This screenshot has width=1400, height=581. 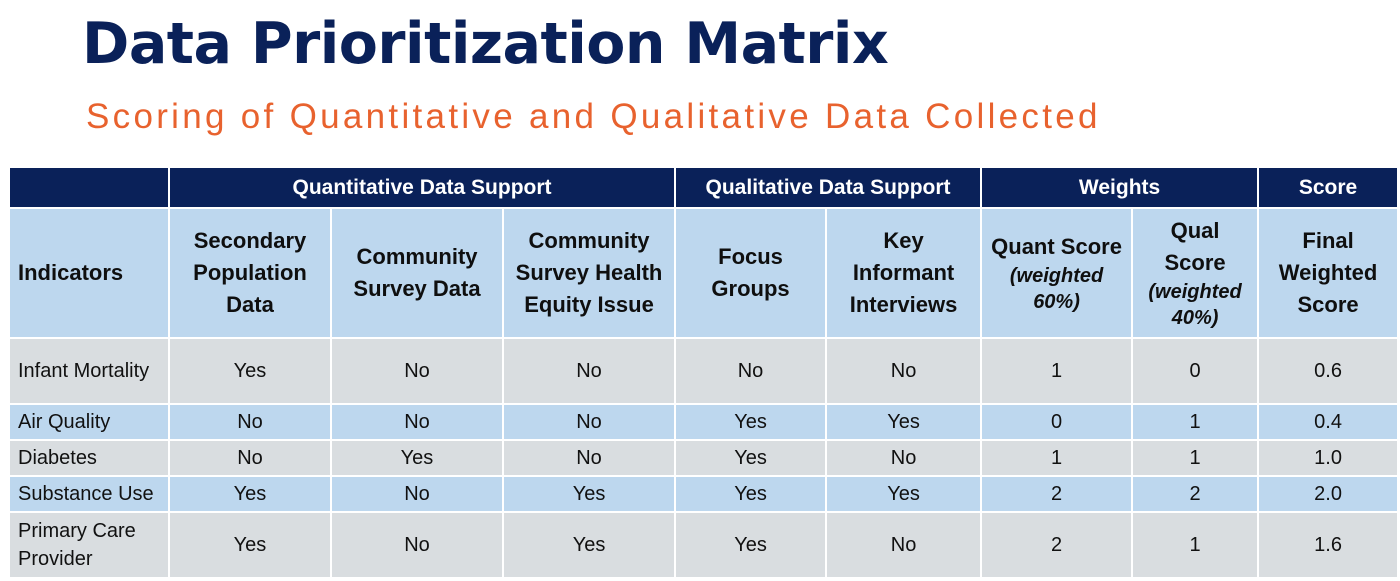 What do you see at coordinates (1195, 371) in the screenshot?
I see `qual-score-cell: 0` at bounding box center [1195, 371].